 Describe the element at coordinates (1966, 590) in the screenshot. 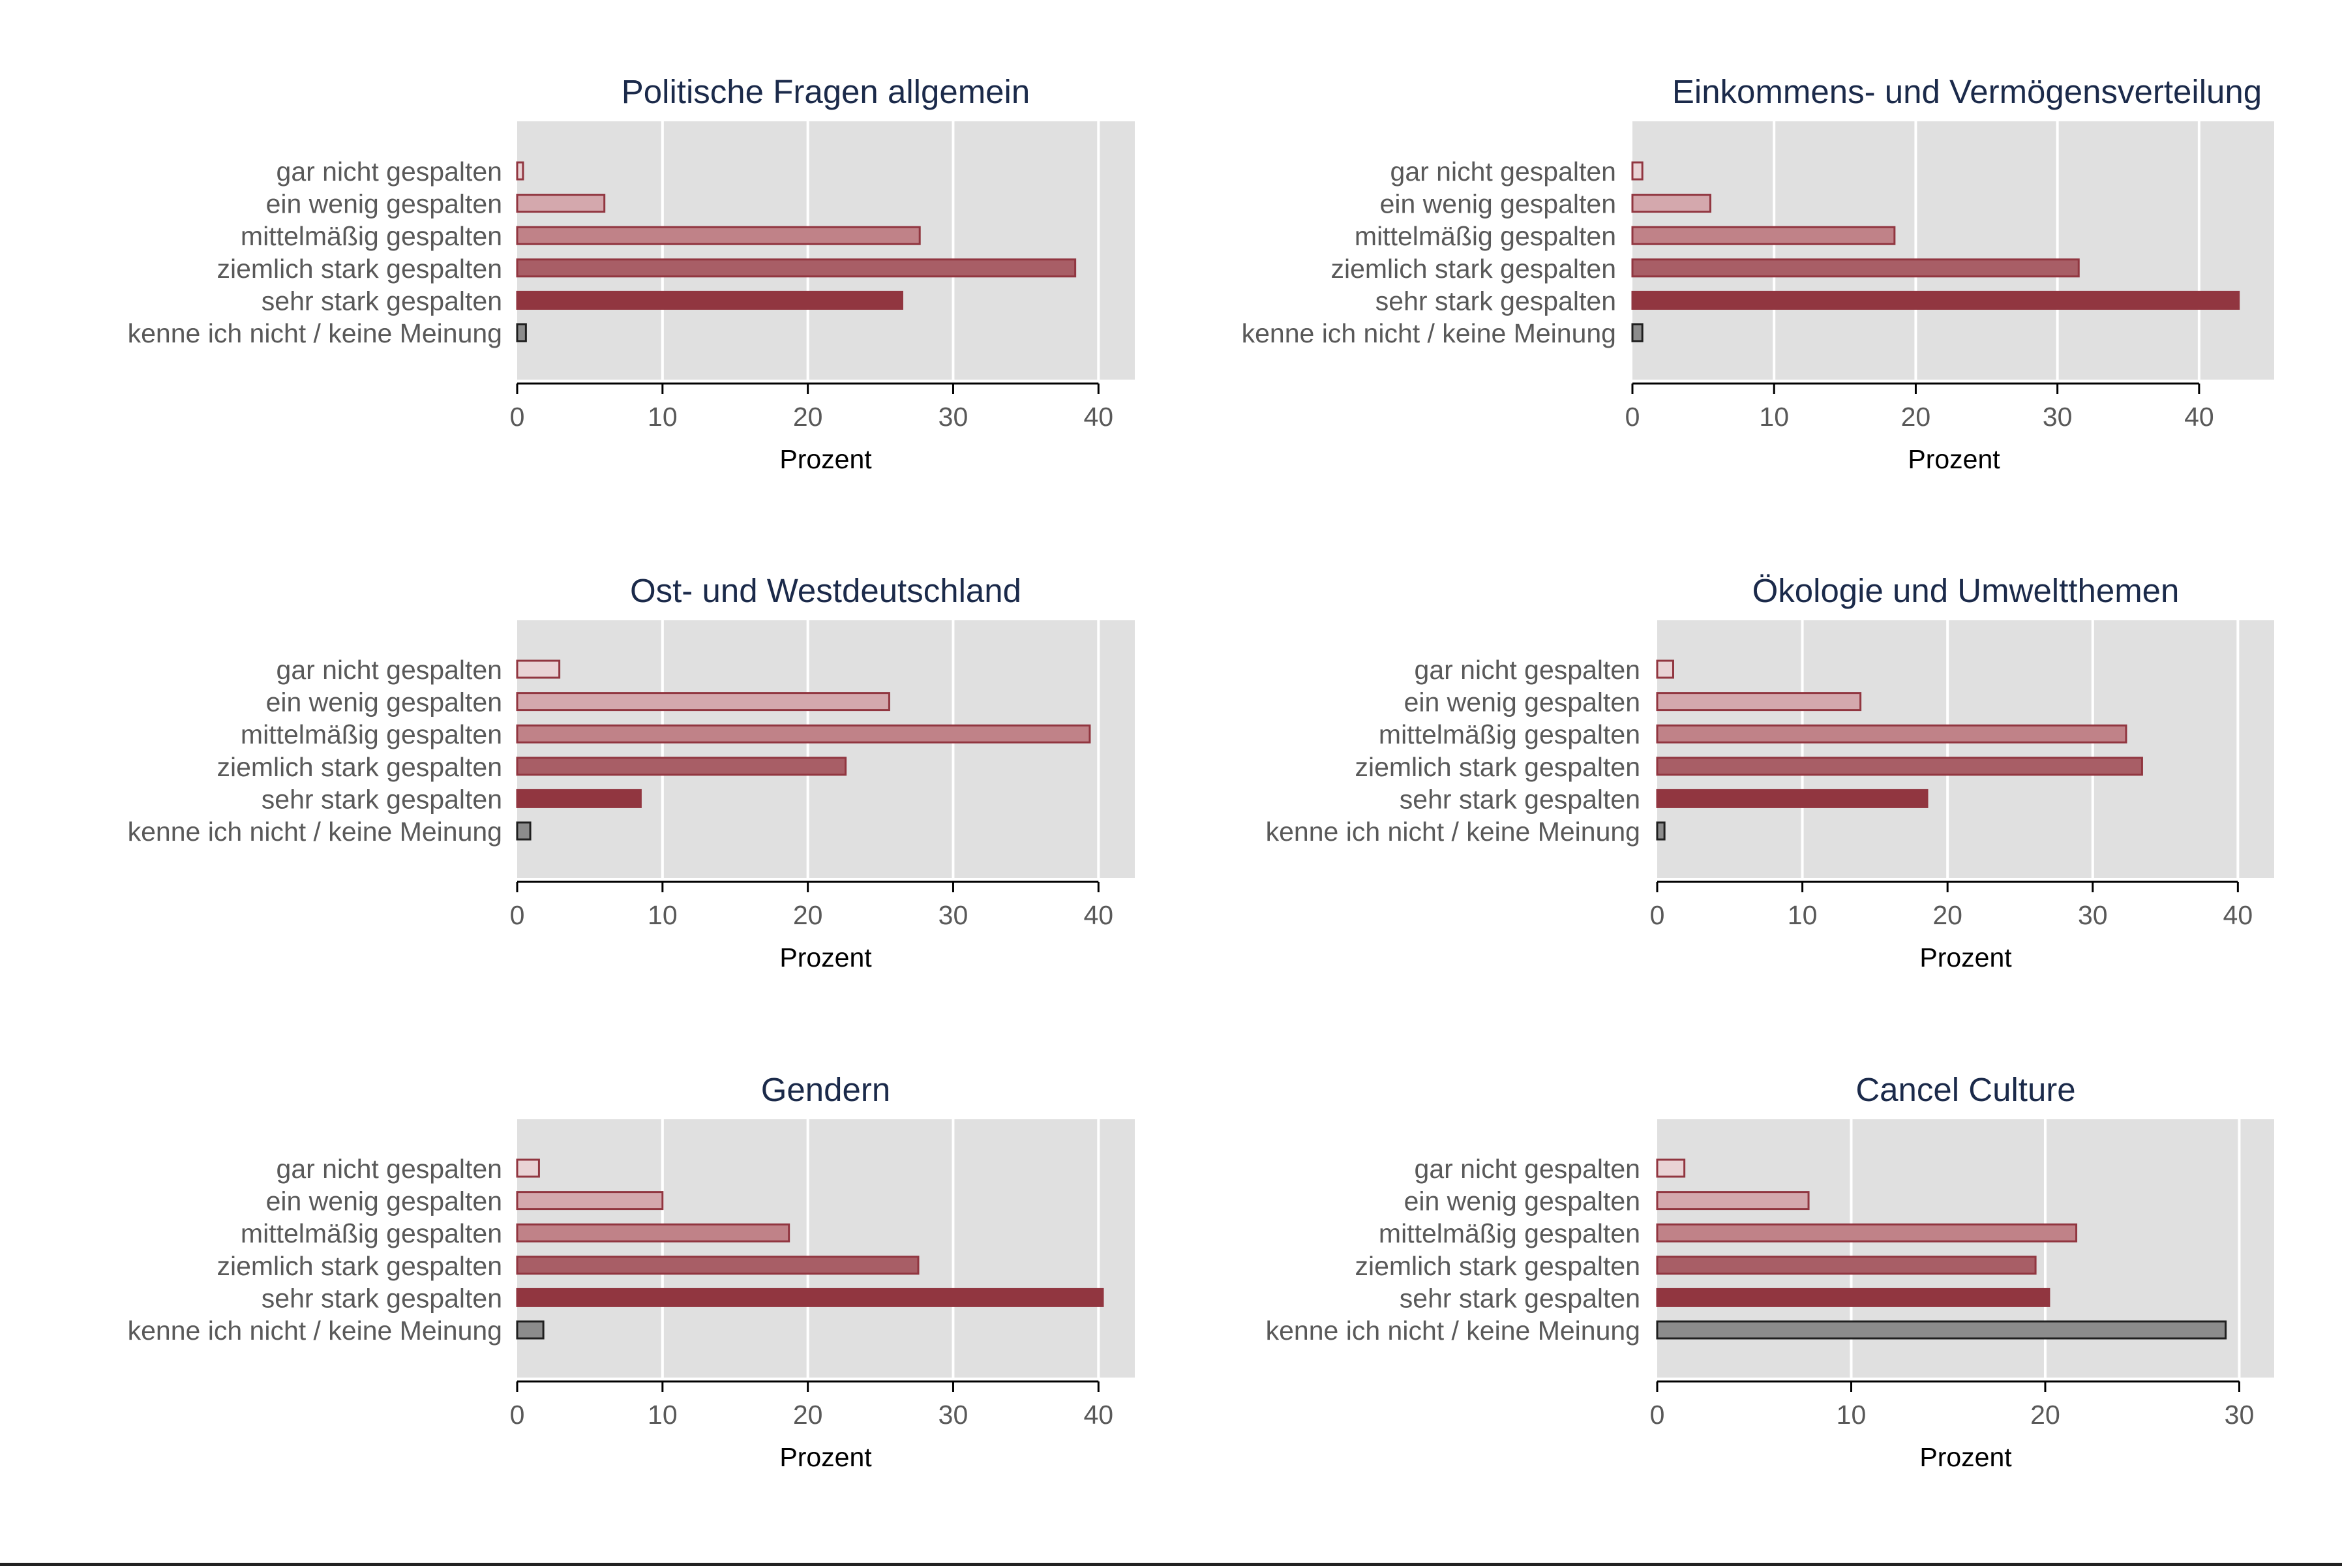

I see `chart-title: Ökologie und Umweltthemen` at that location.